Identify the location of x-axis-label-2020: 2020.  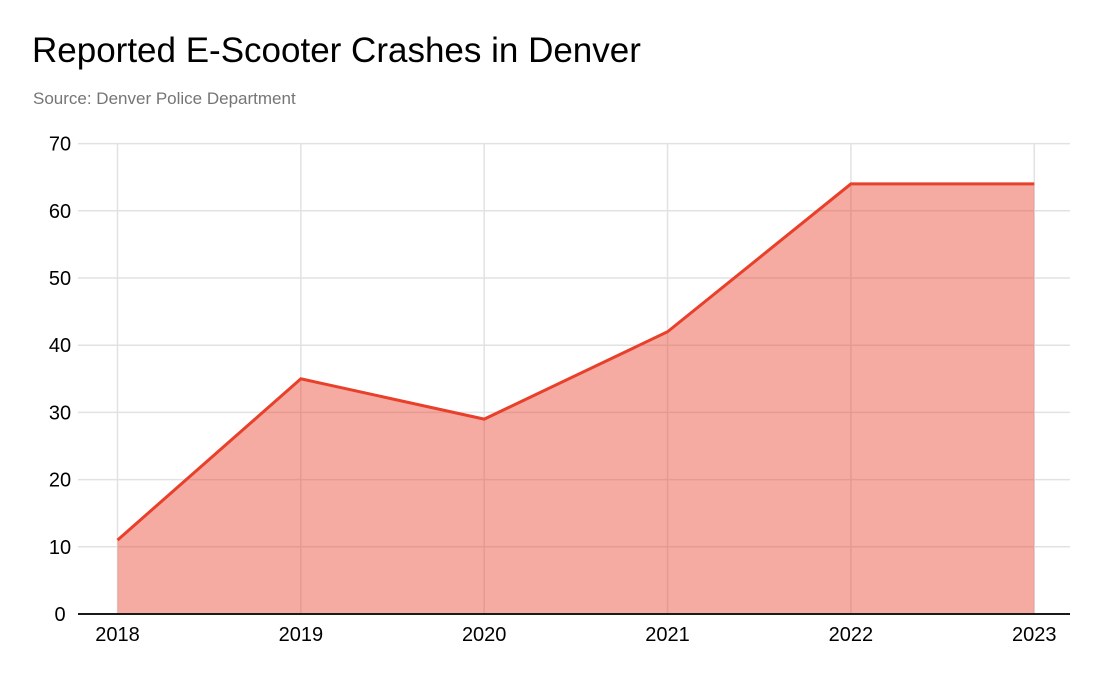
(484, 635).